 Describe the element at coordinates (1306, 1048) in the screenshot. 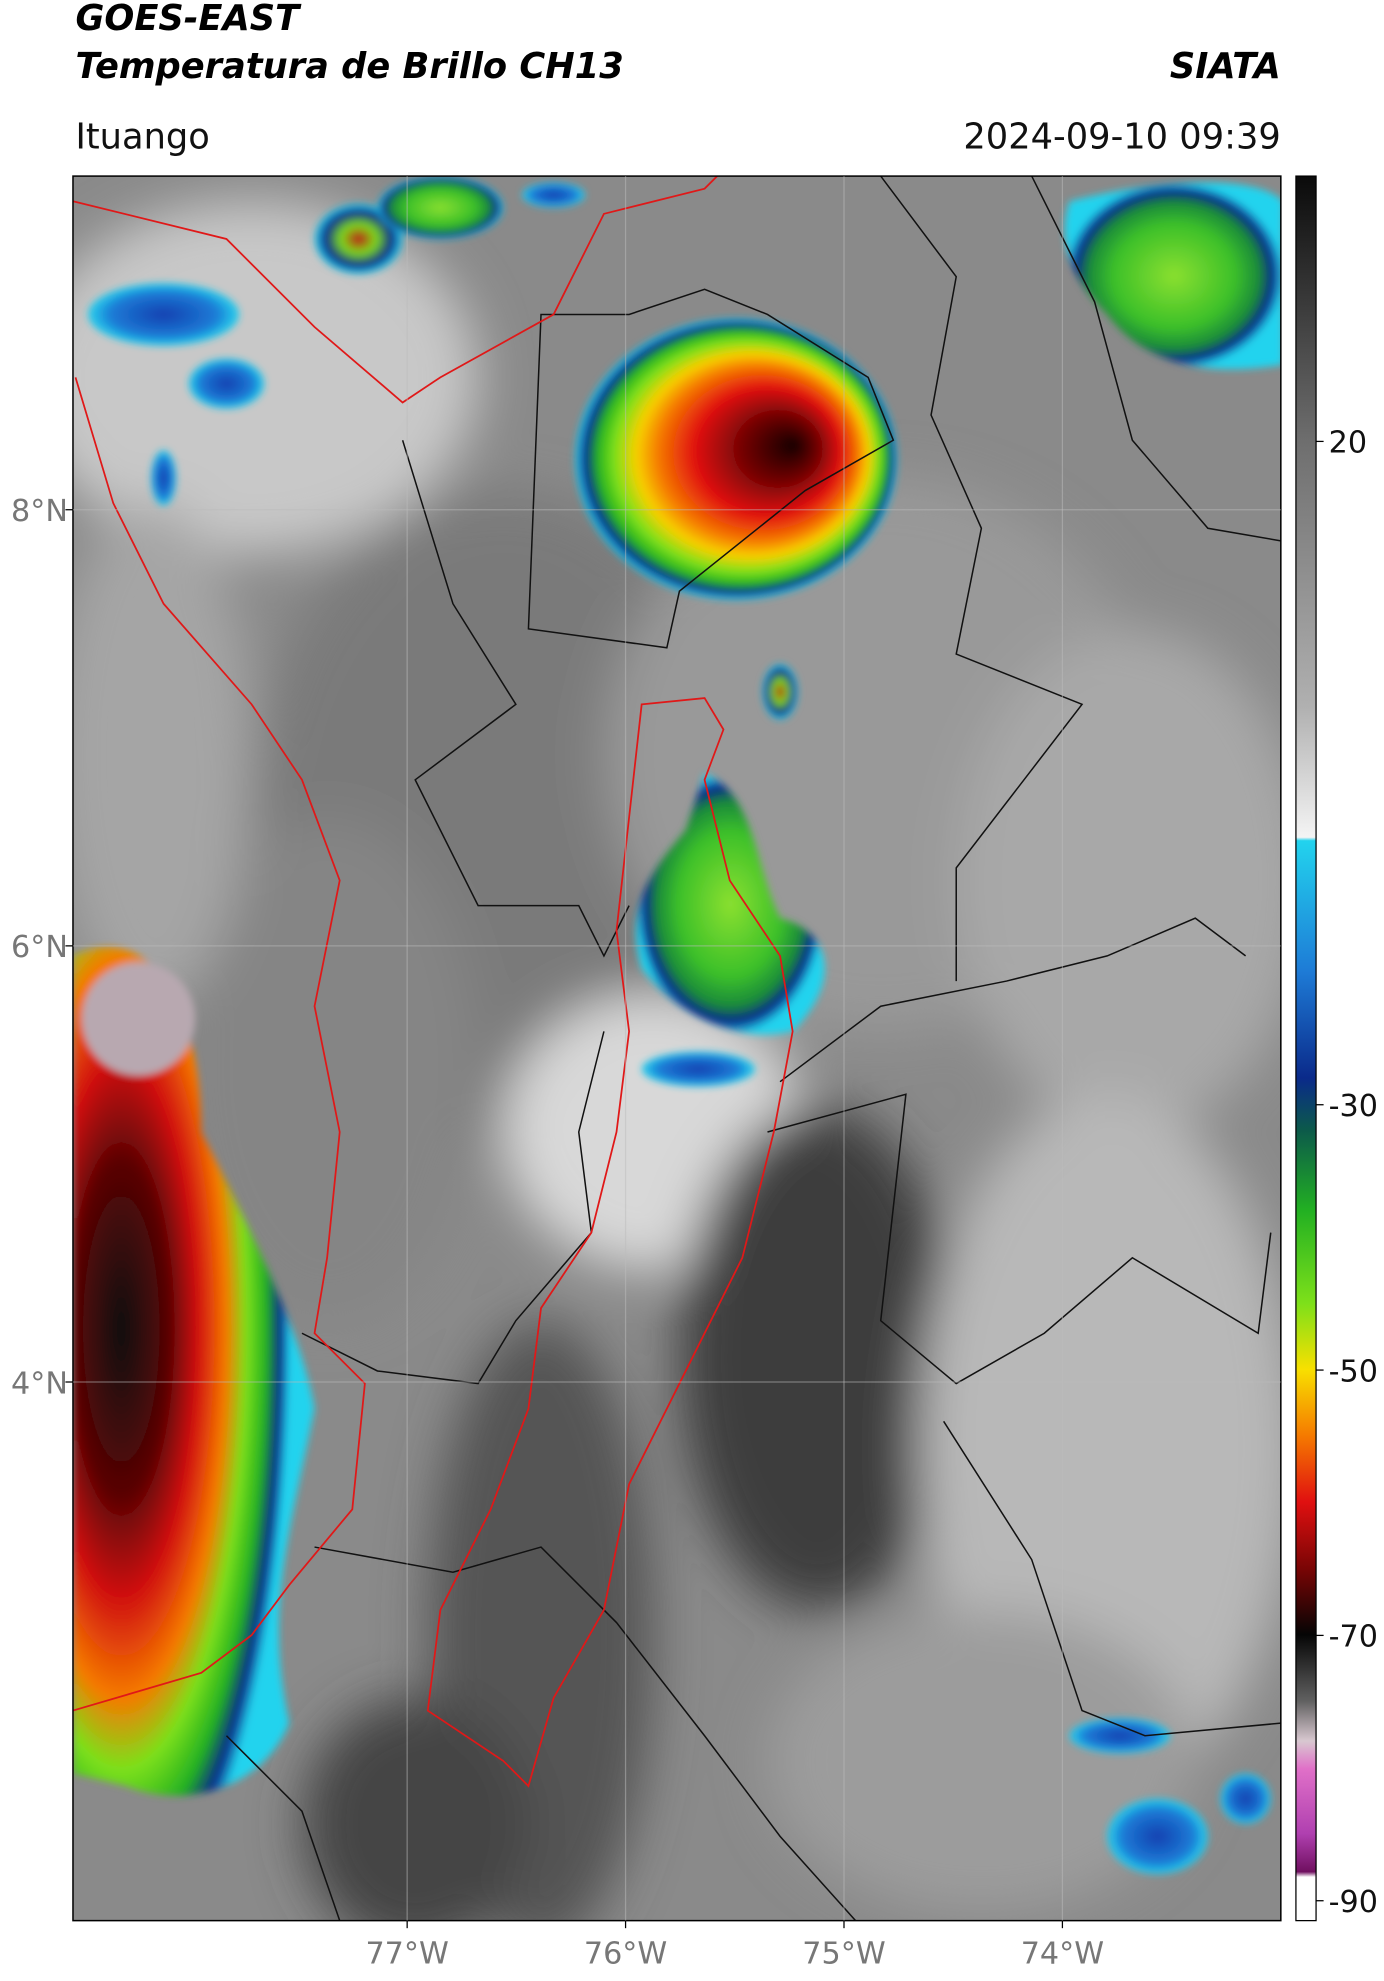

I see `colorbar` at that location.